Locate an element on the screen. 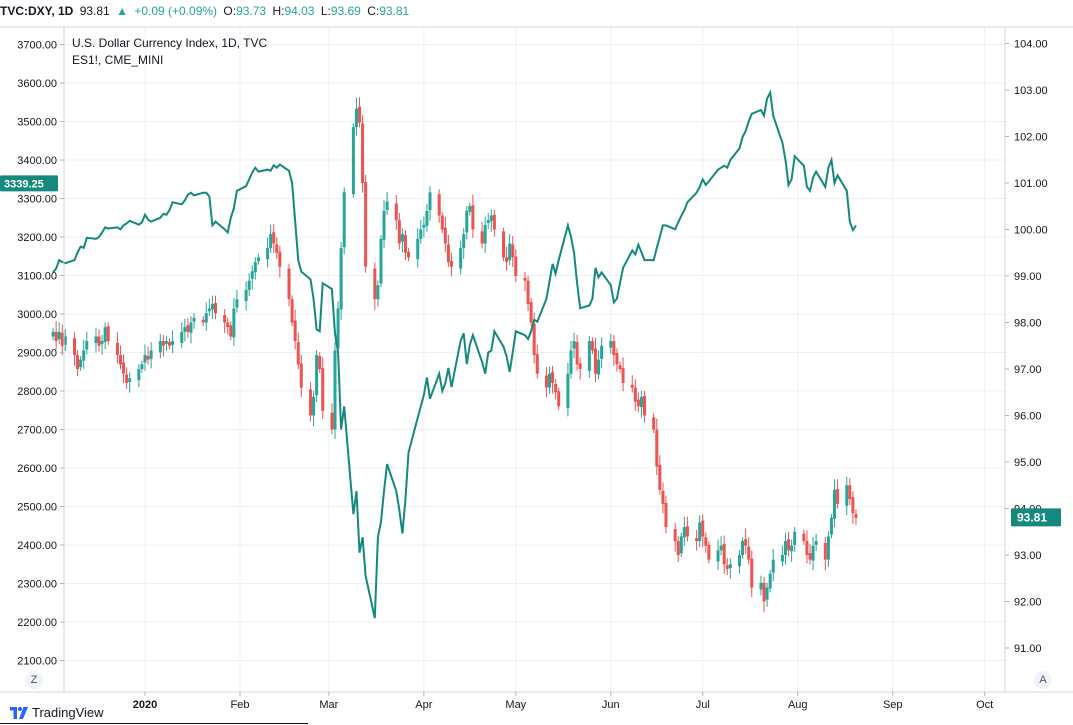  log-scale-toggle: Z is located at coordinates (34, 680).